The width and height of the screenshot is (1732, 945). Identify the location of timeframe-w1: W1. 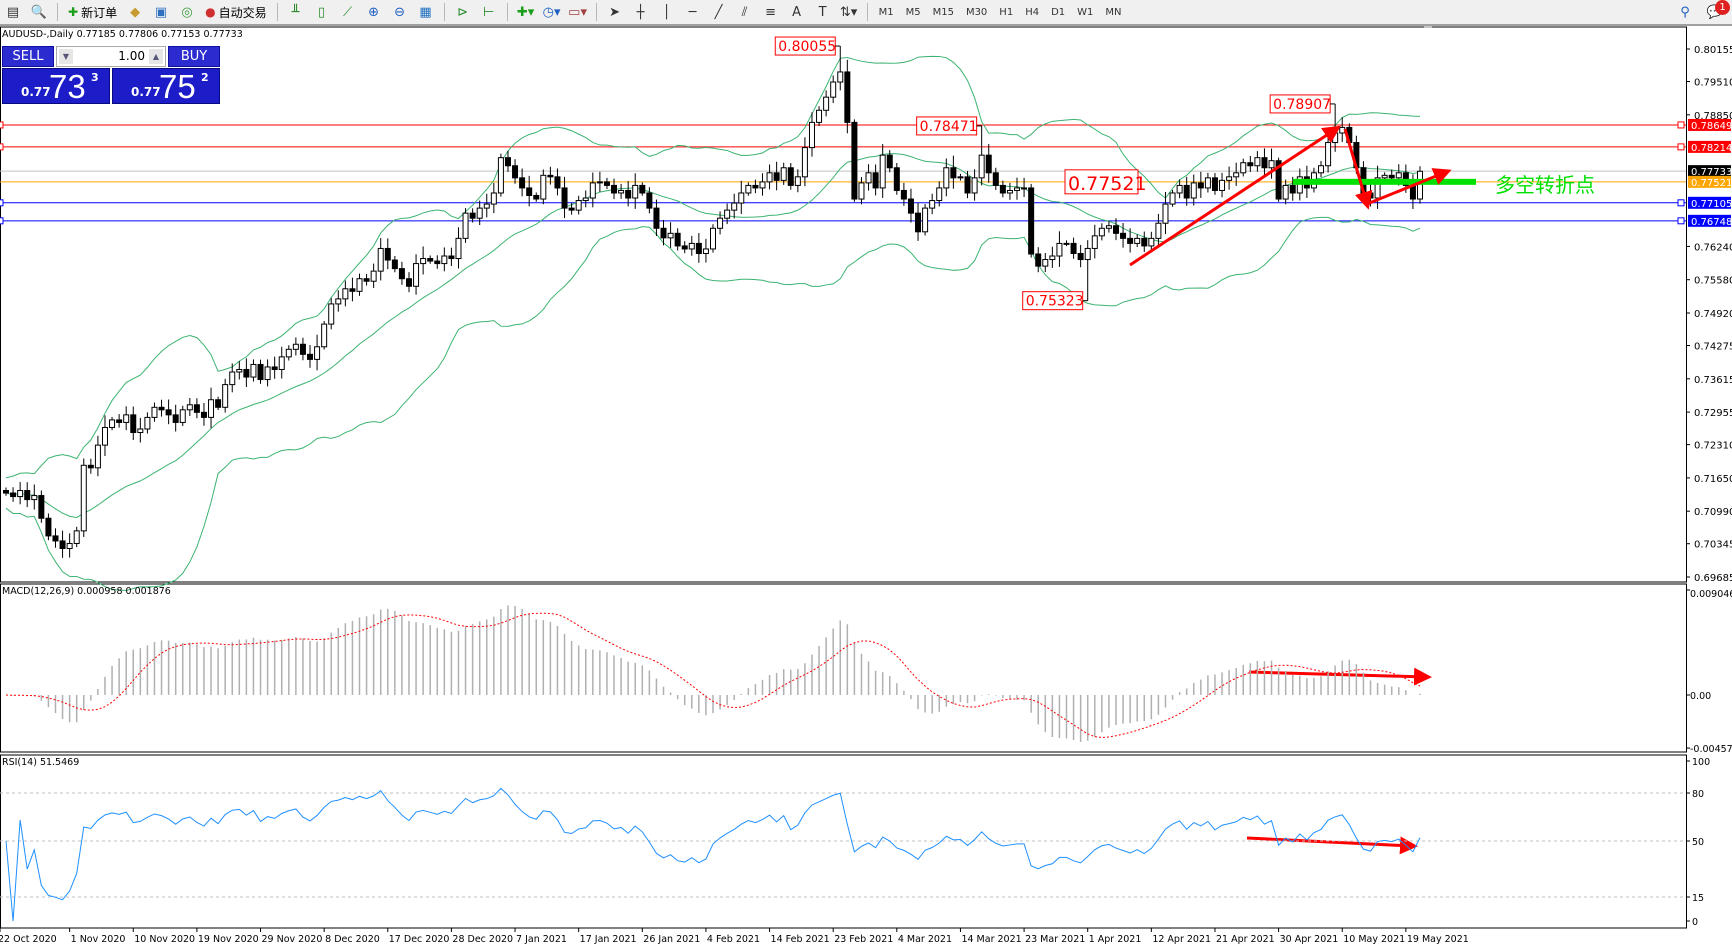
(1085, 12).